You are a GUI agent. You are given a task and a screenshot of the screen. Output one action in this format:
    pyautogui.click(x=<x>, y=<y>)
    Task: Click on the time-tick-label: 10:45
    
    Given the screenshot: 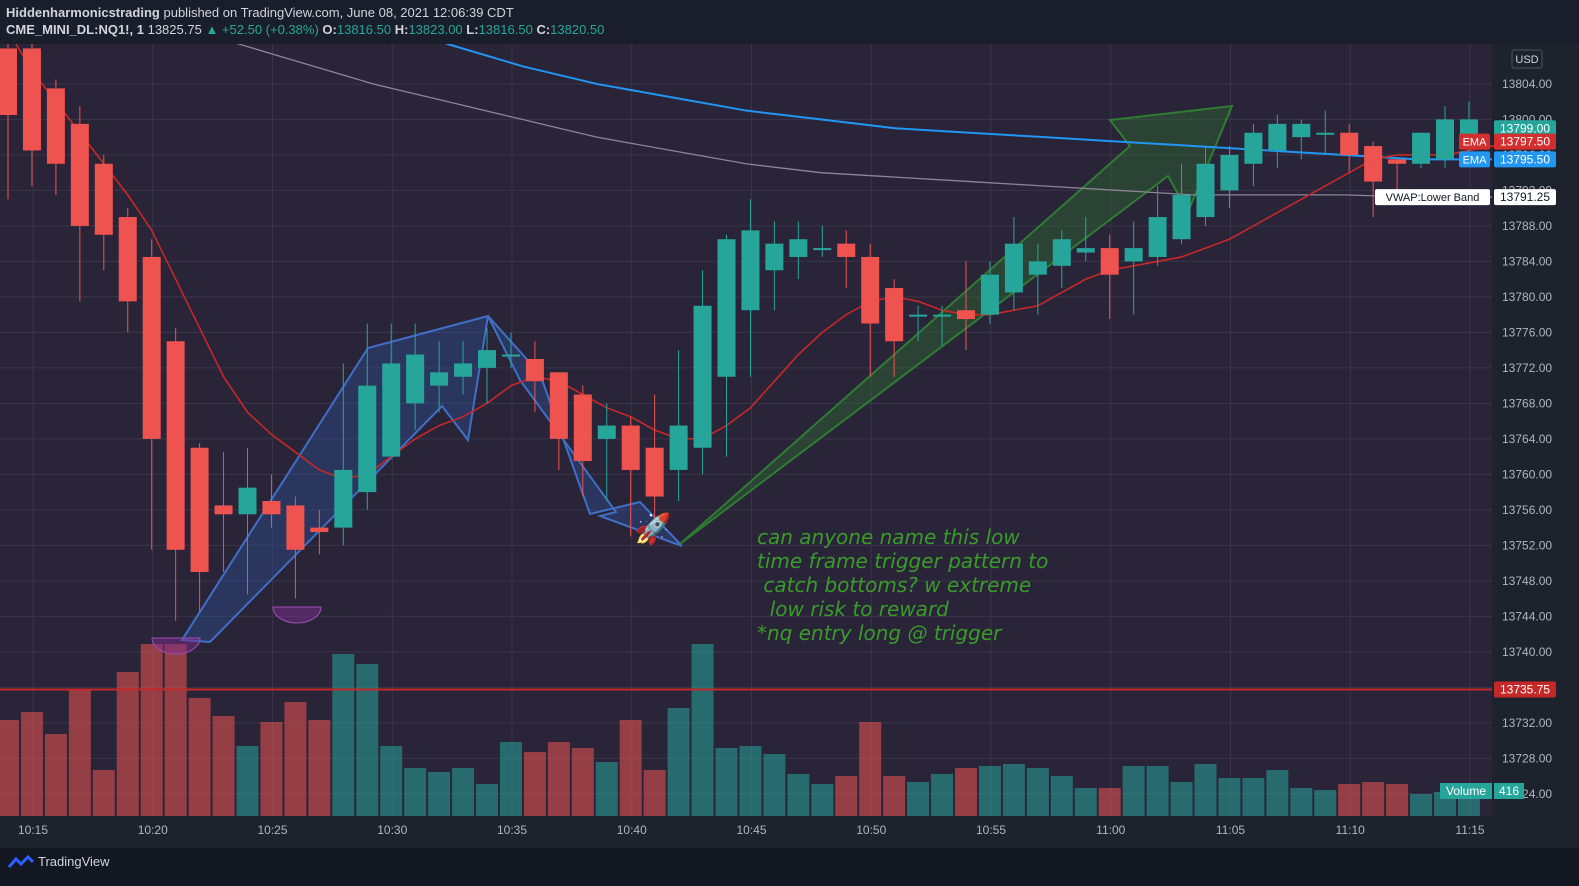 What is the action you would take?
    pyautogui.click(x=751, y=830)
    